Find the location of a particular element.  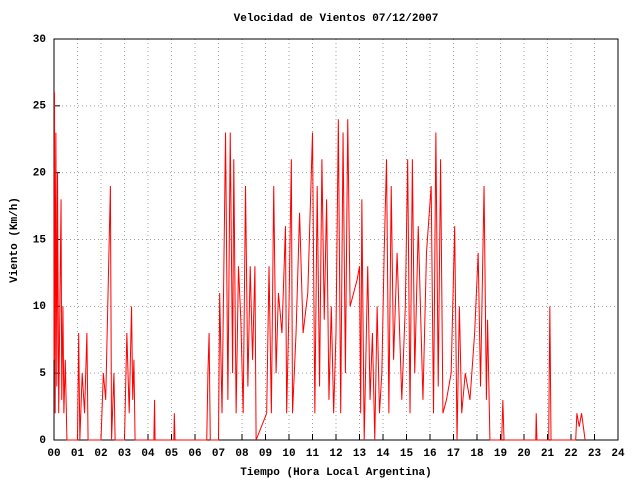

x-tick-label: 08 is located at coordinates (242, 454).